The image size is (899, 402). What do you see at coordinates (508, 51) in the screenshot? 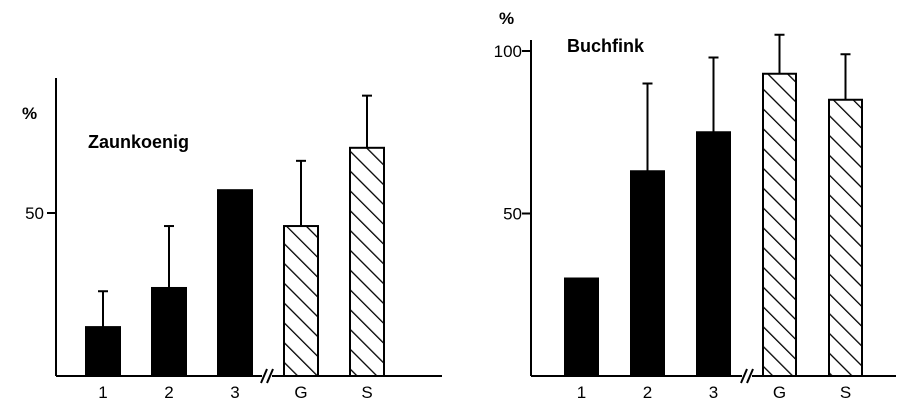
I see `y-tick-label: 100` at bounding box center [508, 51].